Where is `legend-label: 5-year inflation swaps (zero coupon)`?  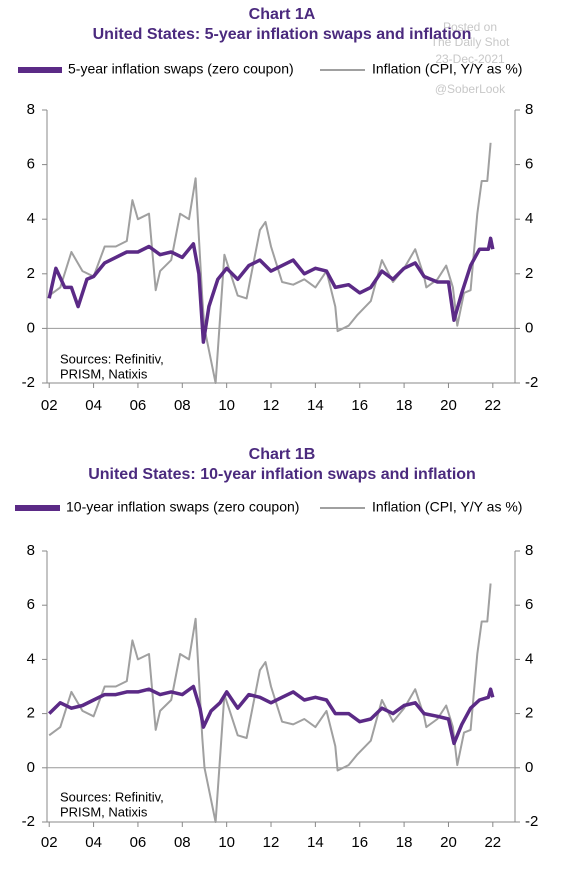 legend-label: 5-year inflation swaps (zero coupon) is located at coordinates (181, 69).